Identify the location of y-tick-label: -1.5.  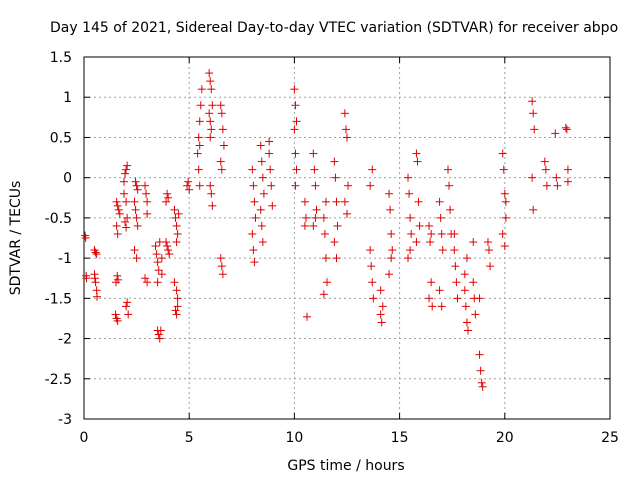
(58, 299).